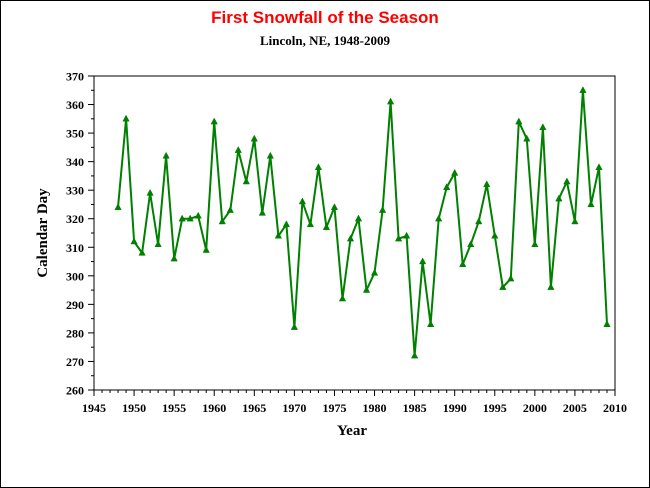 The width and height of the screenshot is (650, 488). Describe the element at coordinates (75, 134) in the screenshot. I see `y-tick-label: 350` at that location.